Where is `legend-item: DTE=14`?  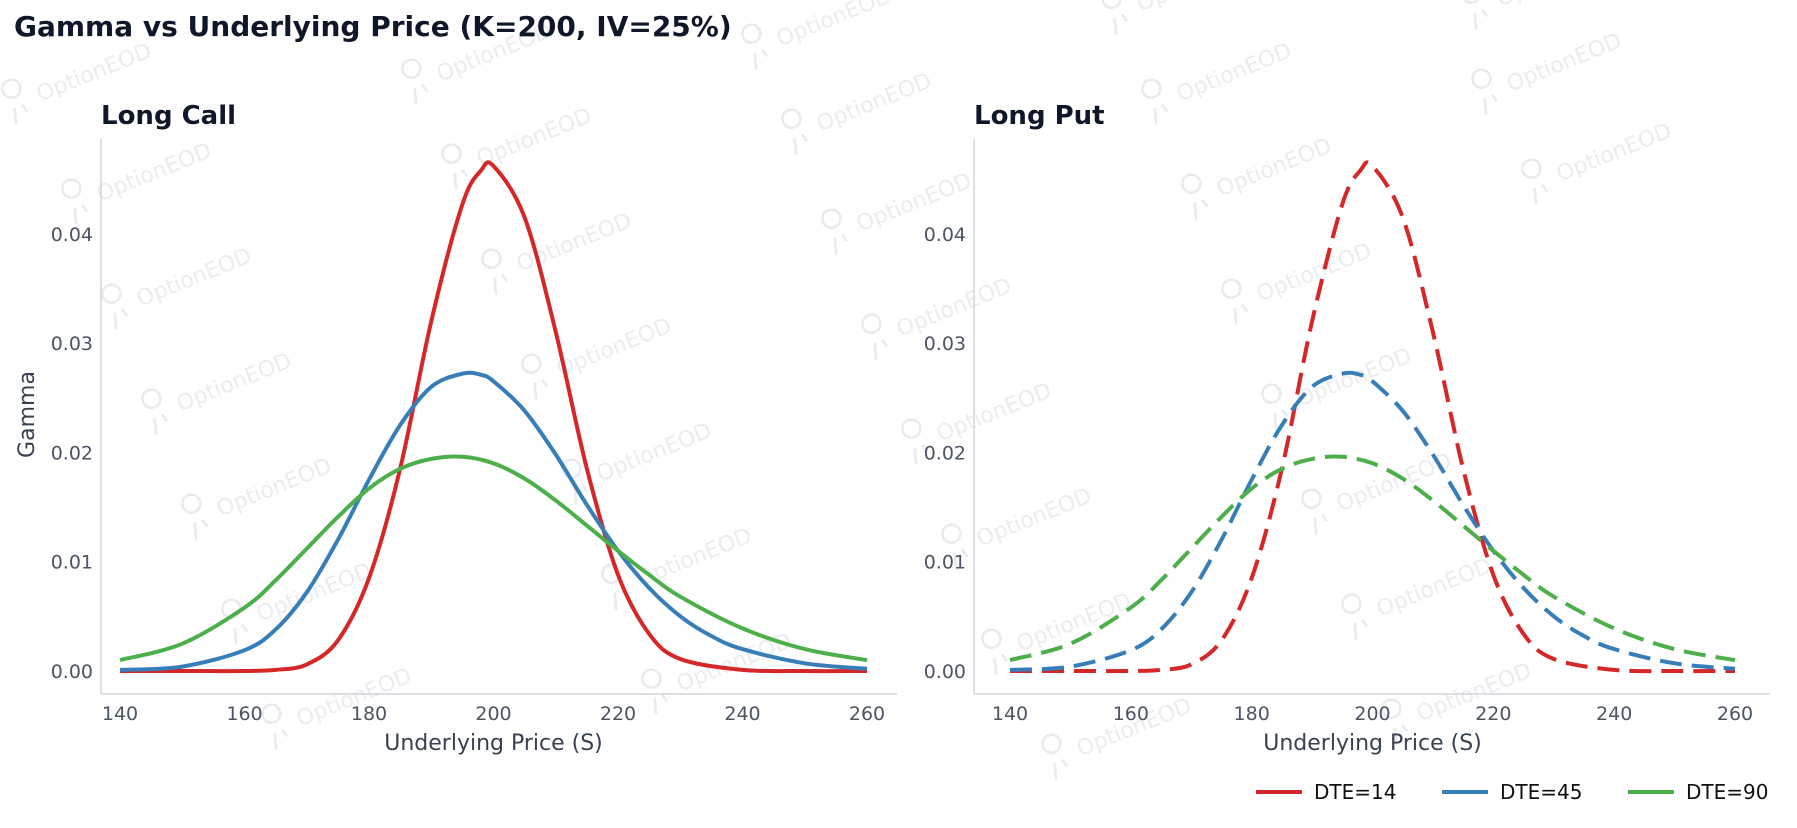
legend-item: DTE=14 is located at coordinates (1326, 792).